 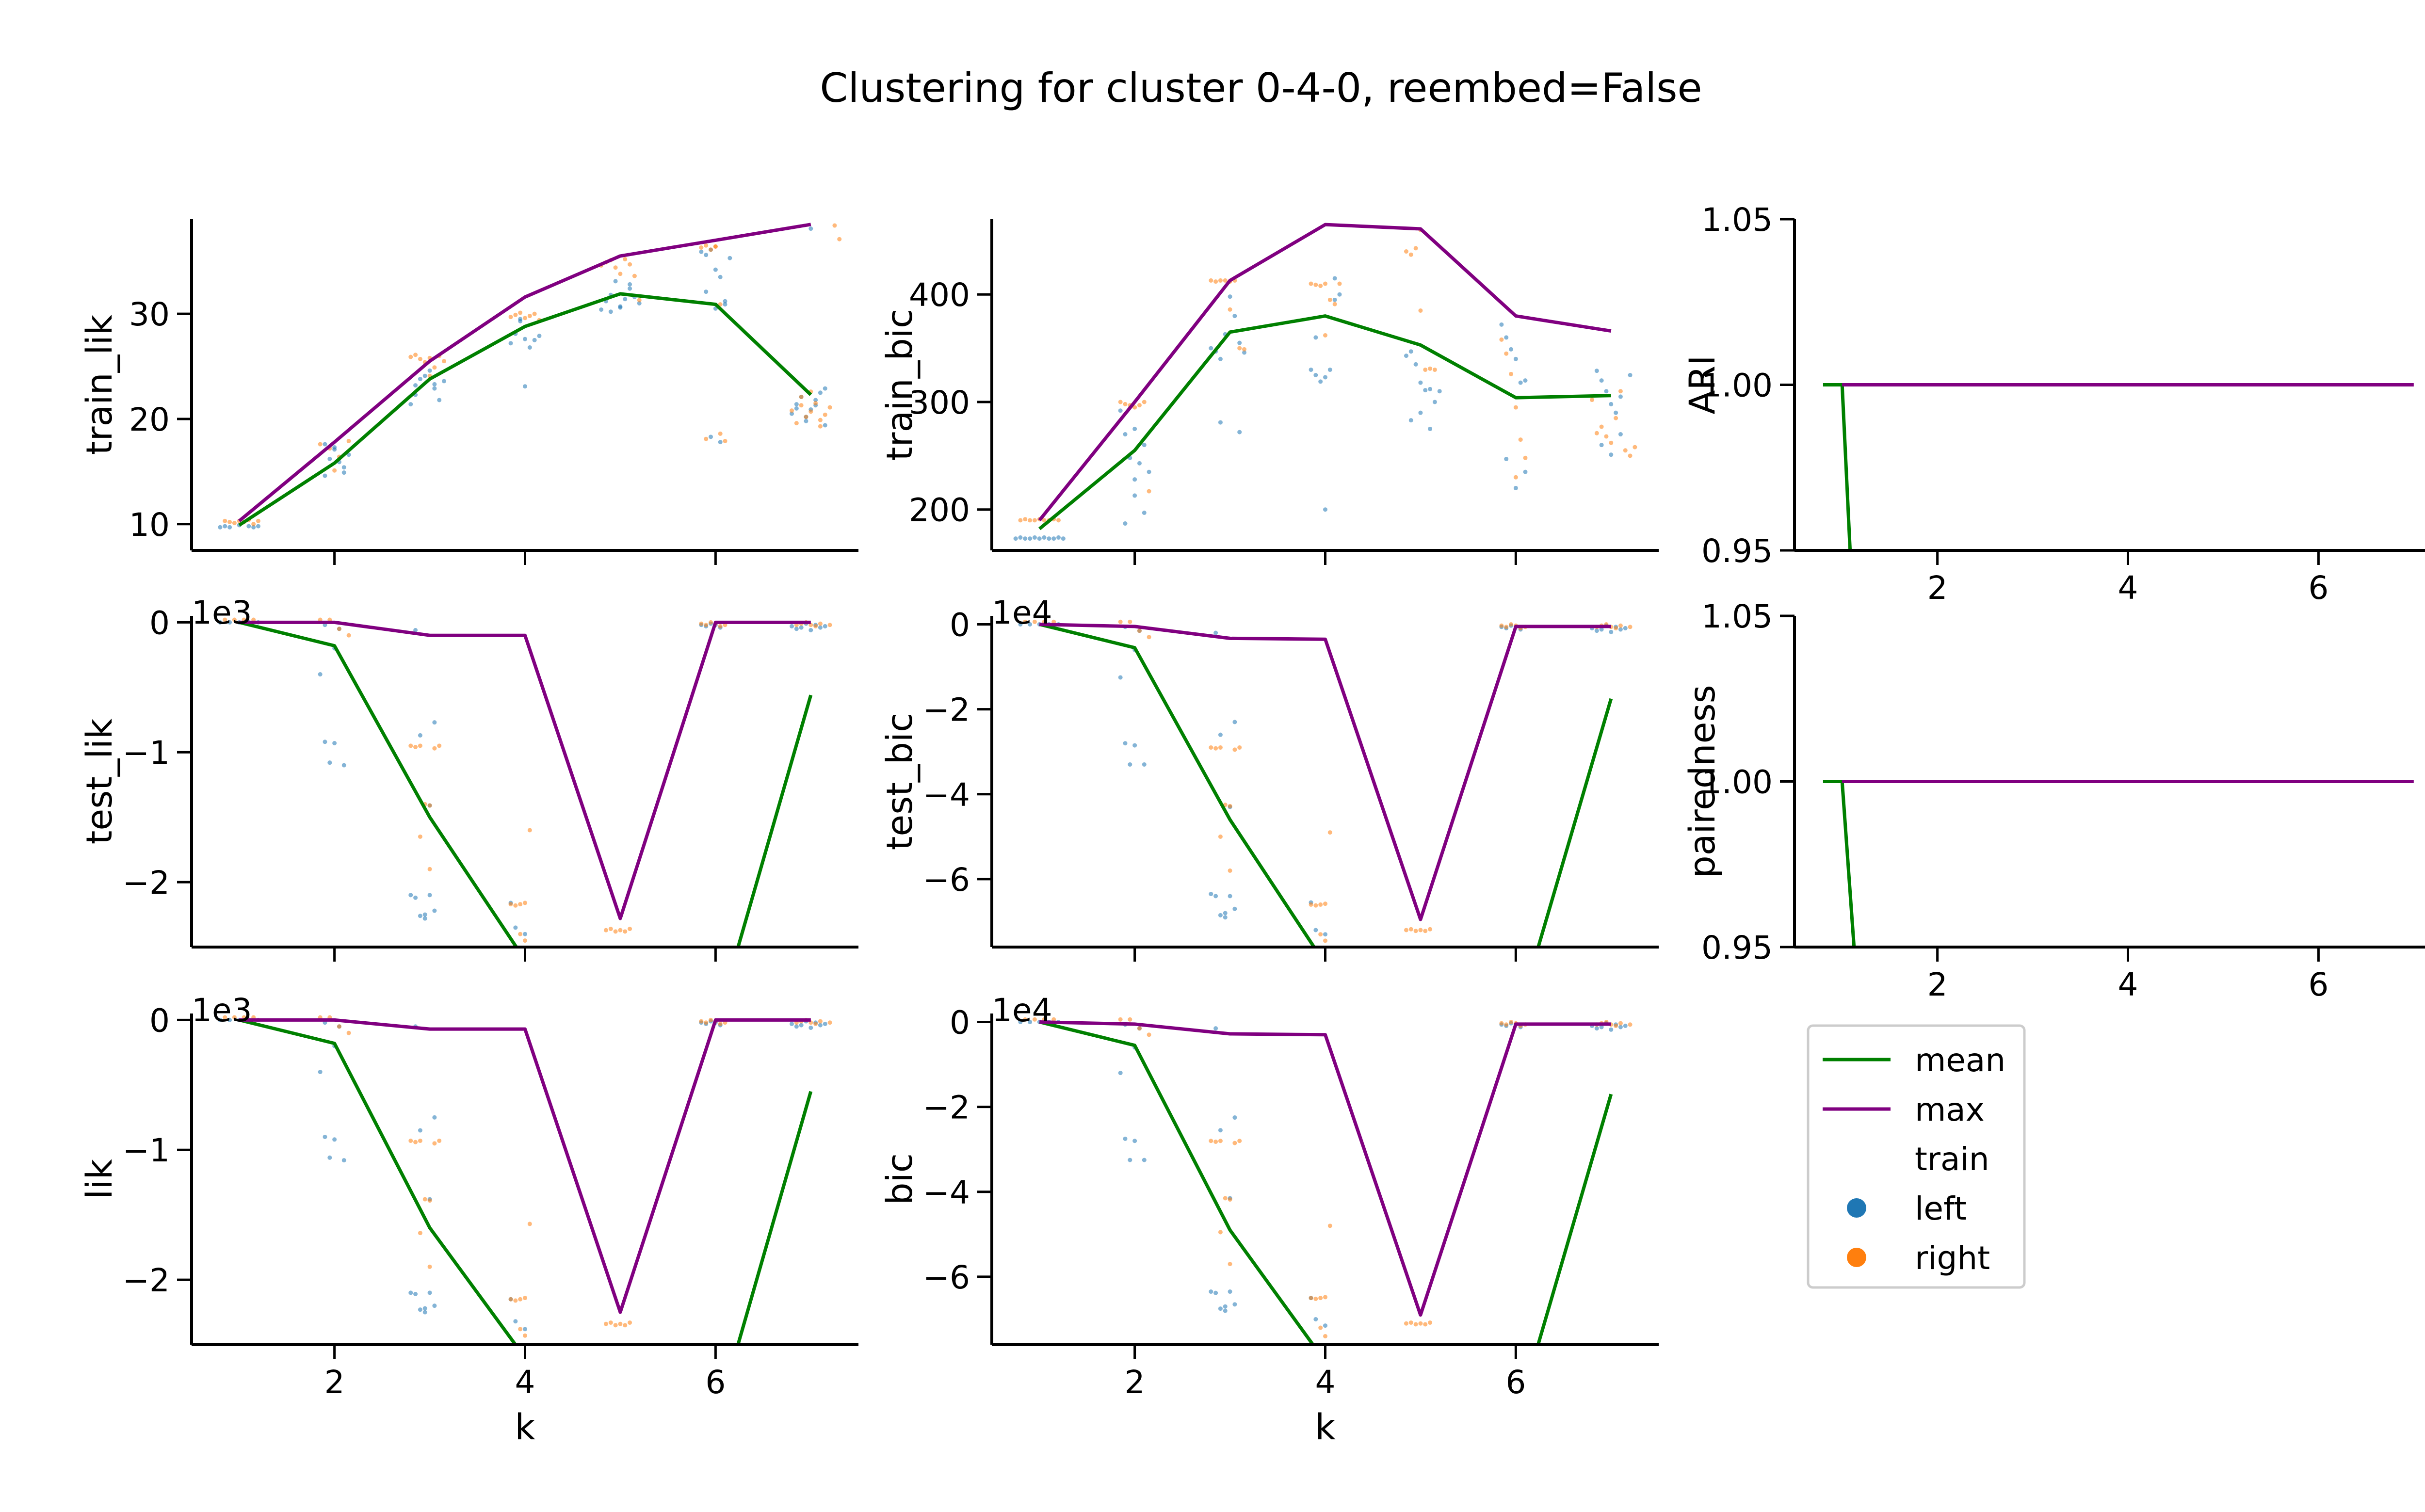 What do you see at coordinates (468, 778) in the screenshot?
I see `subplot-test_lik: 0 −1 −2 1e3 test_lik` at bounding box center [468, 778].